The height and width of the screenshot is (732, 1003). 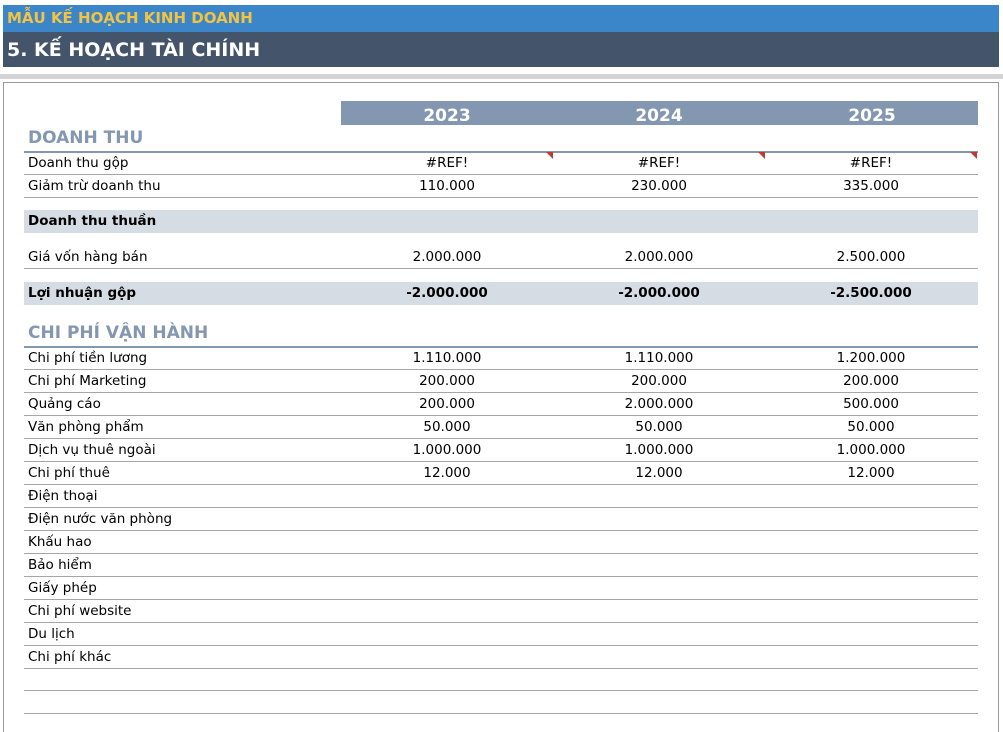 I want to click on year-header-2023: 2023, so click(x=447, y=116).